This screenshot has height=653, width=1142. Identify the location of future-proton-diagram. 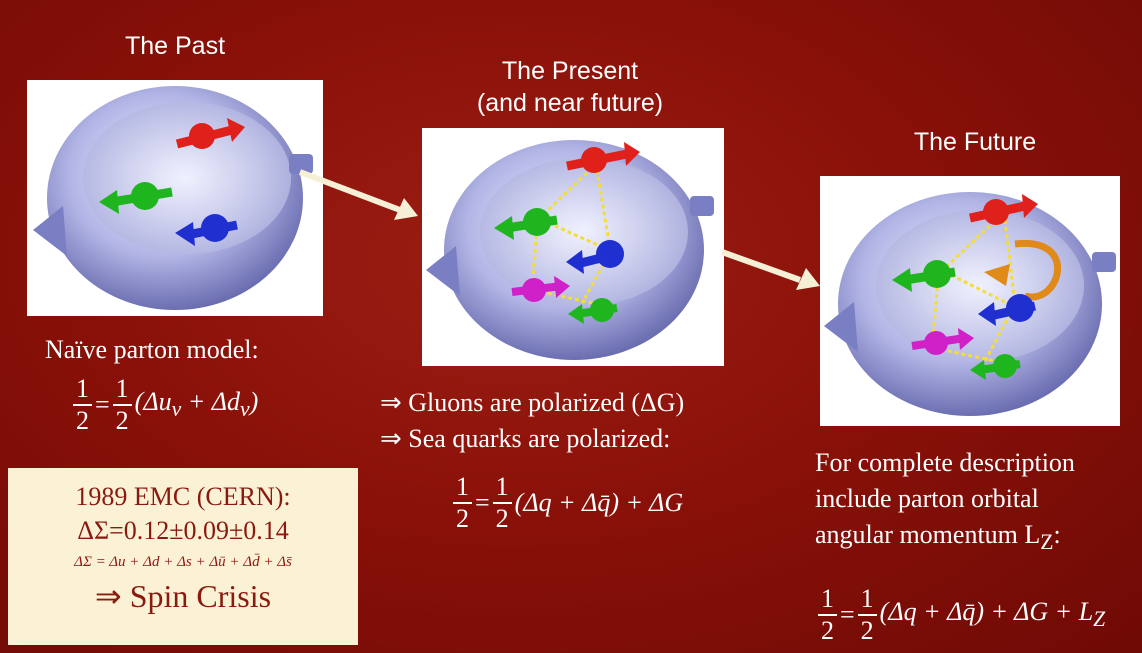
(970, 304).